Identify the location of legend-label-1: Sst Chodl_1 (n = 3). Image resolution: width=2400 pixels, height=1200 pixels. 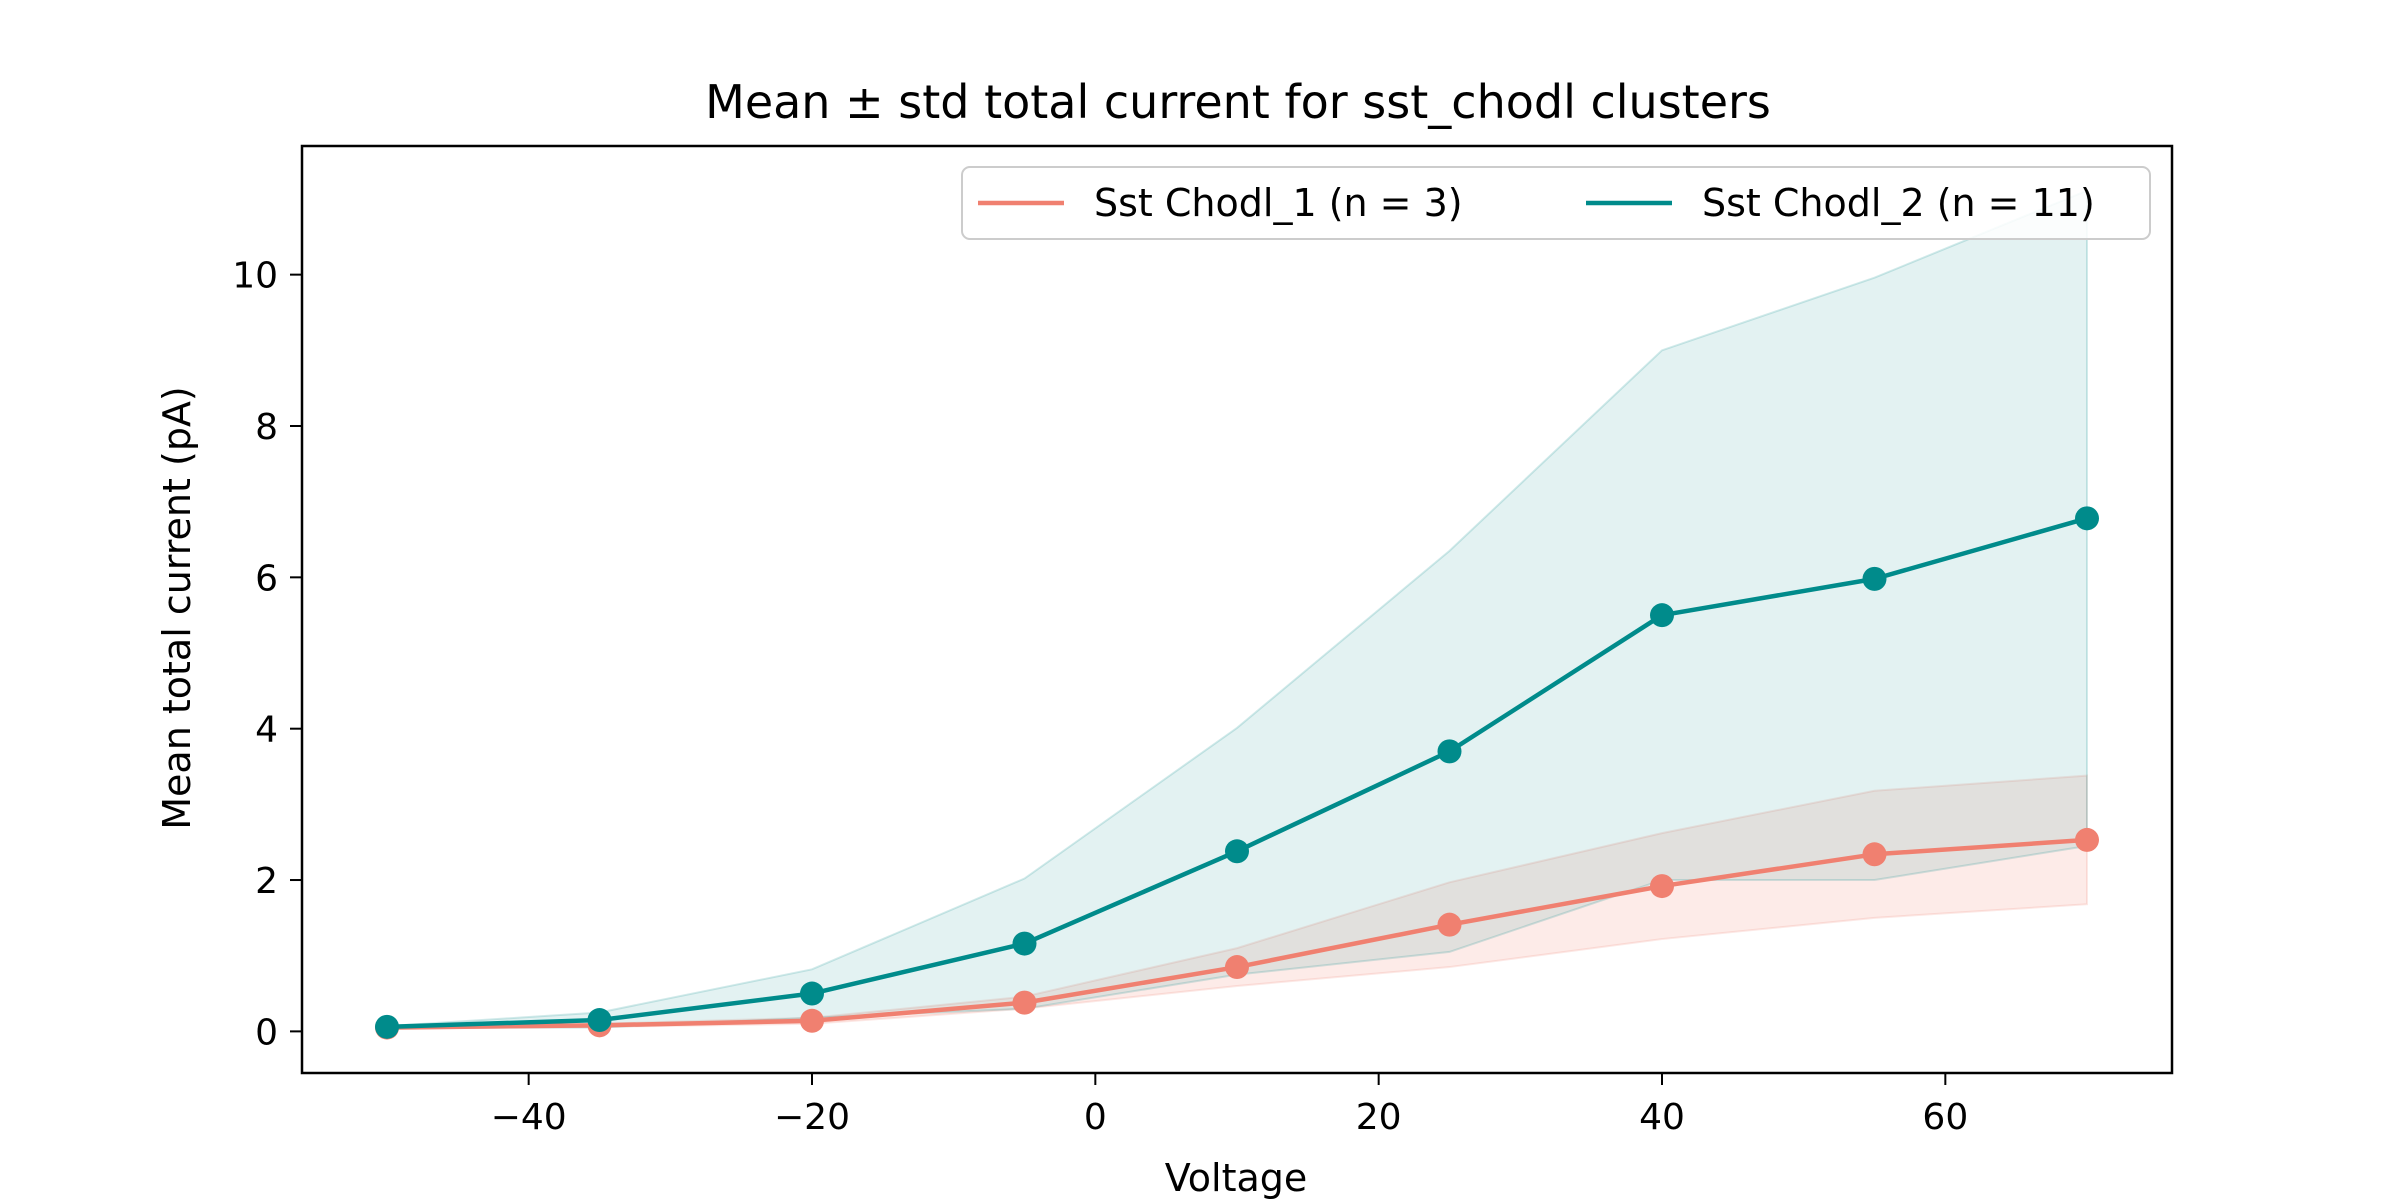
(1278, 203).